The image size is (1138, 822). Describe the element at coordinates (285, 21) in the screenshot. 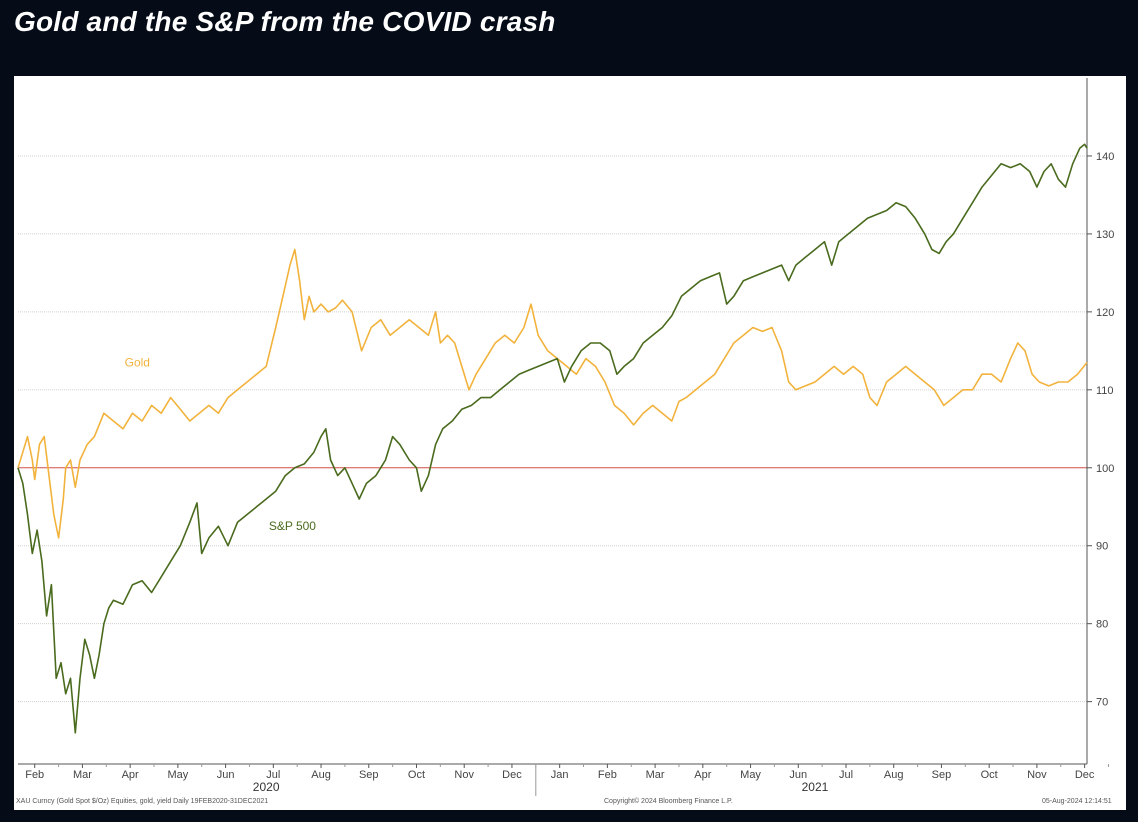

I see `chart-title: Gold and the S&P from the COVID crash` at that location.